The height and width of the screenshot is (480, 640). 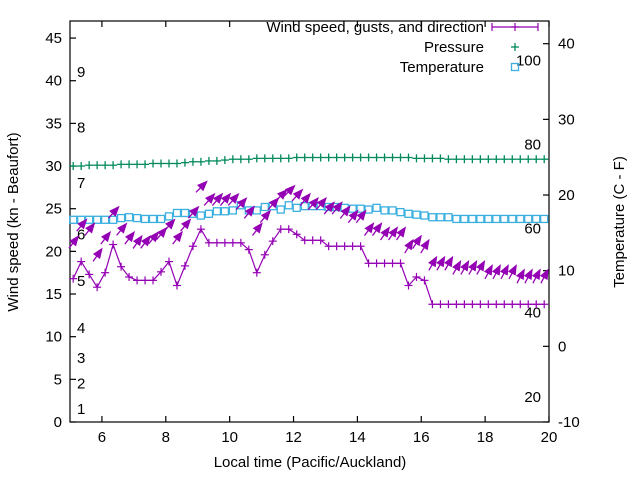 What do you see at coordinates (421, 437) in the screenshot?
I see `x-tick-label: 16` at bounding box center [421, 437].